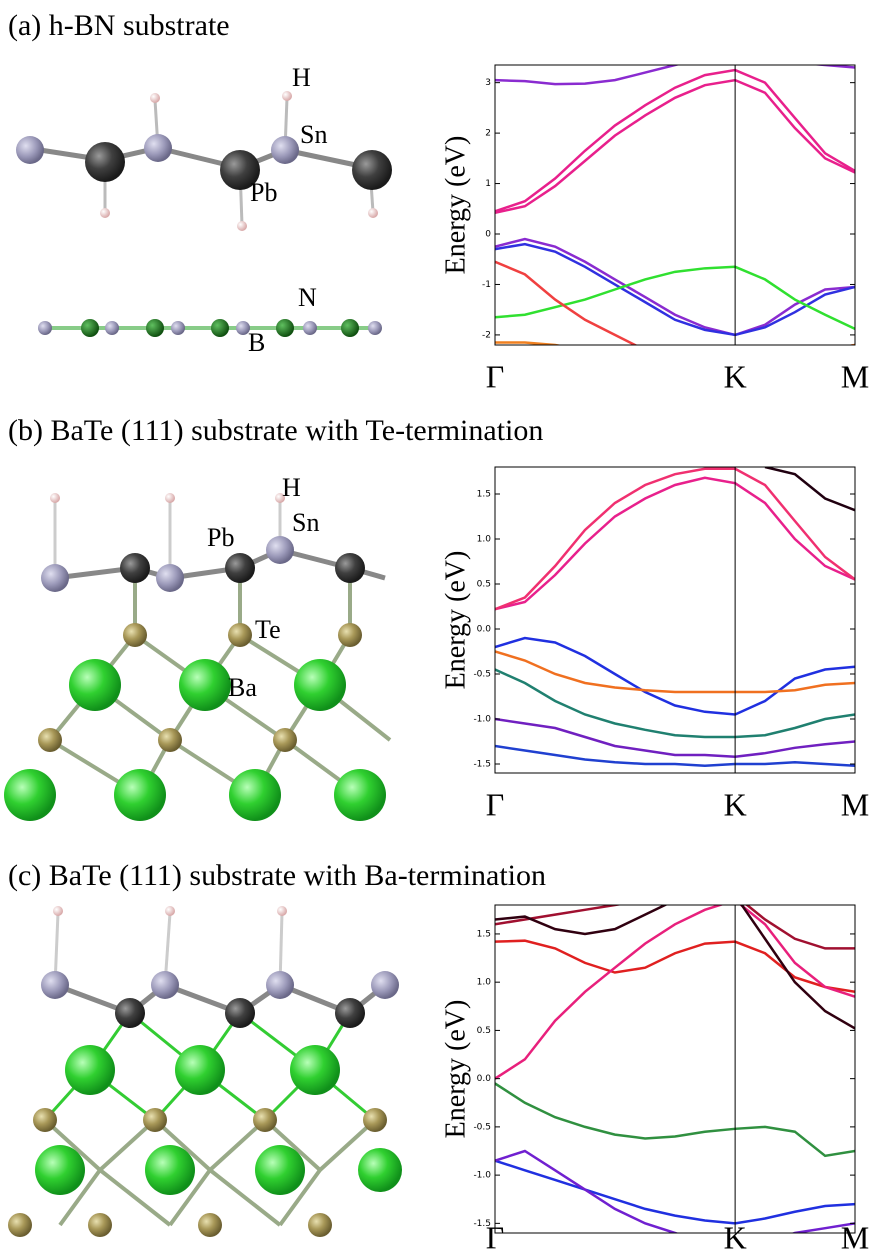  What do you see at coordinates (488, 83) in the screenshot?
I see `y-tick-label: 3` at bounding box center [488, 83].